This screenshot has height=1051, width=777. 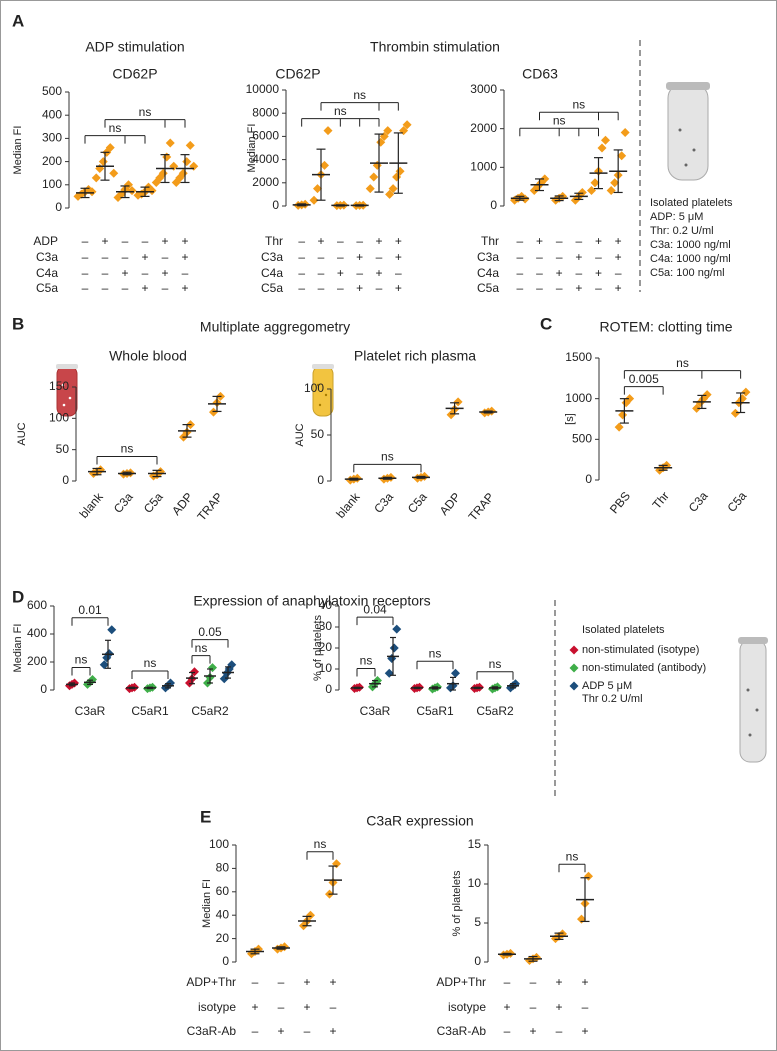 What do you see at coordinates (92, 505) in the screenshot?
I see `x-tick-label: blank` at bounding box center [92, 505].